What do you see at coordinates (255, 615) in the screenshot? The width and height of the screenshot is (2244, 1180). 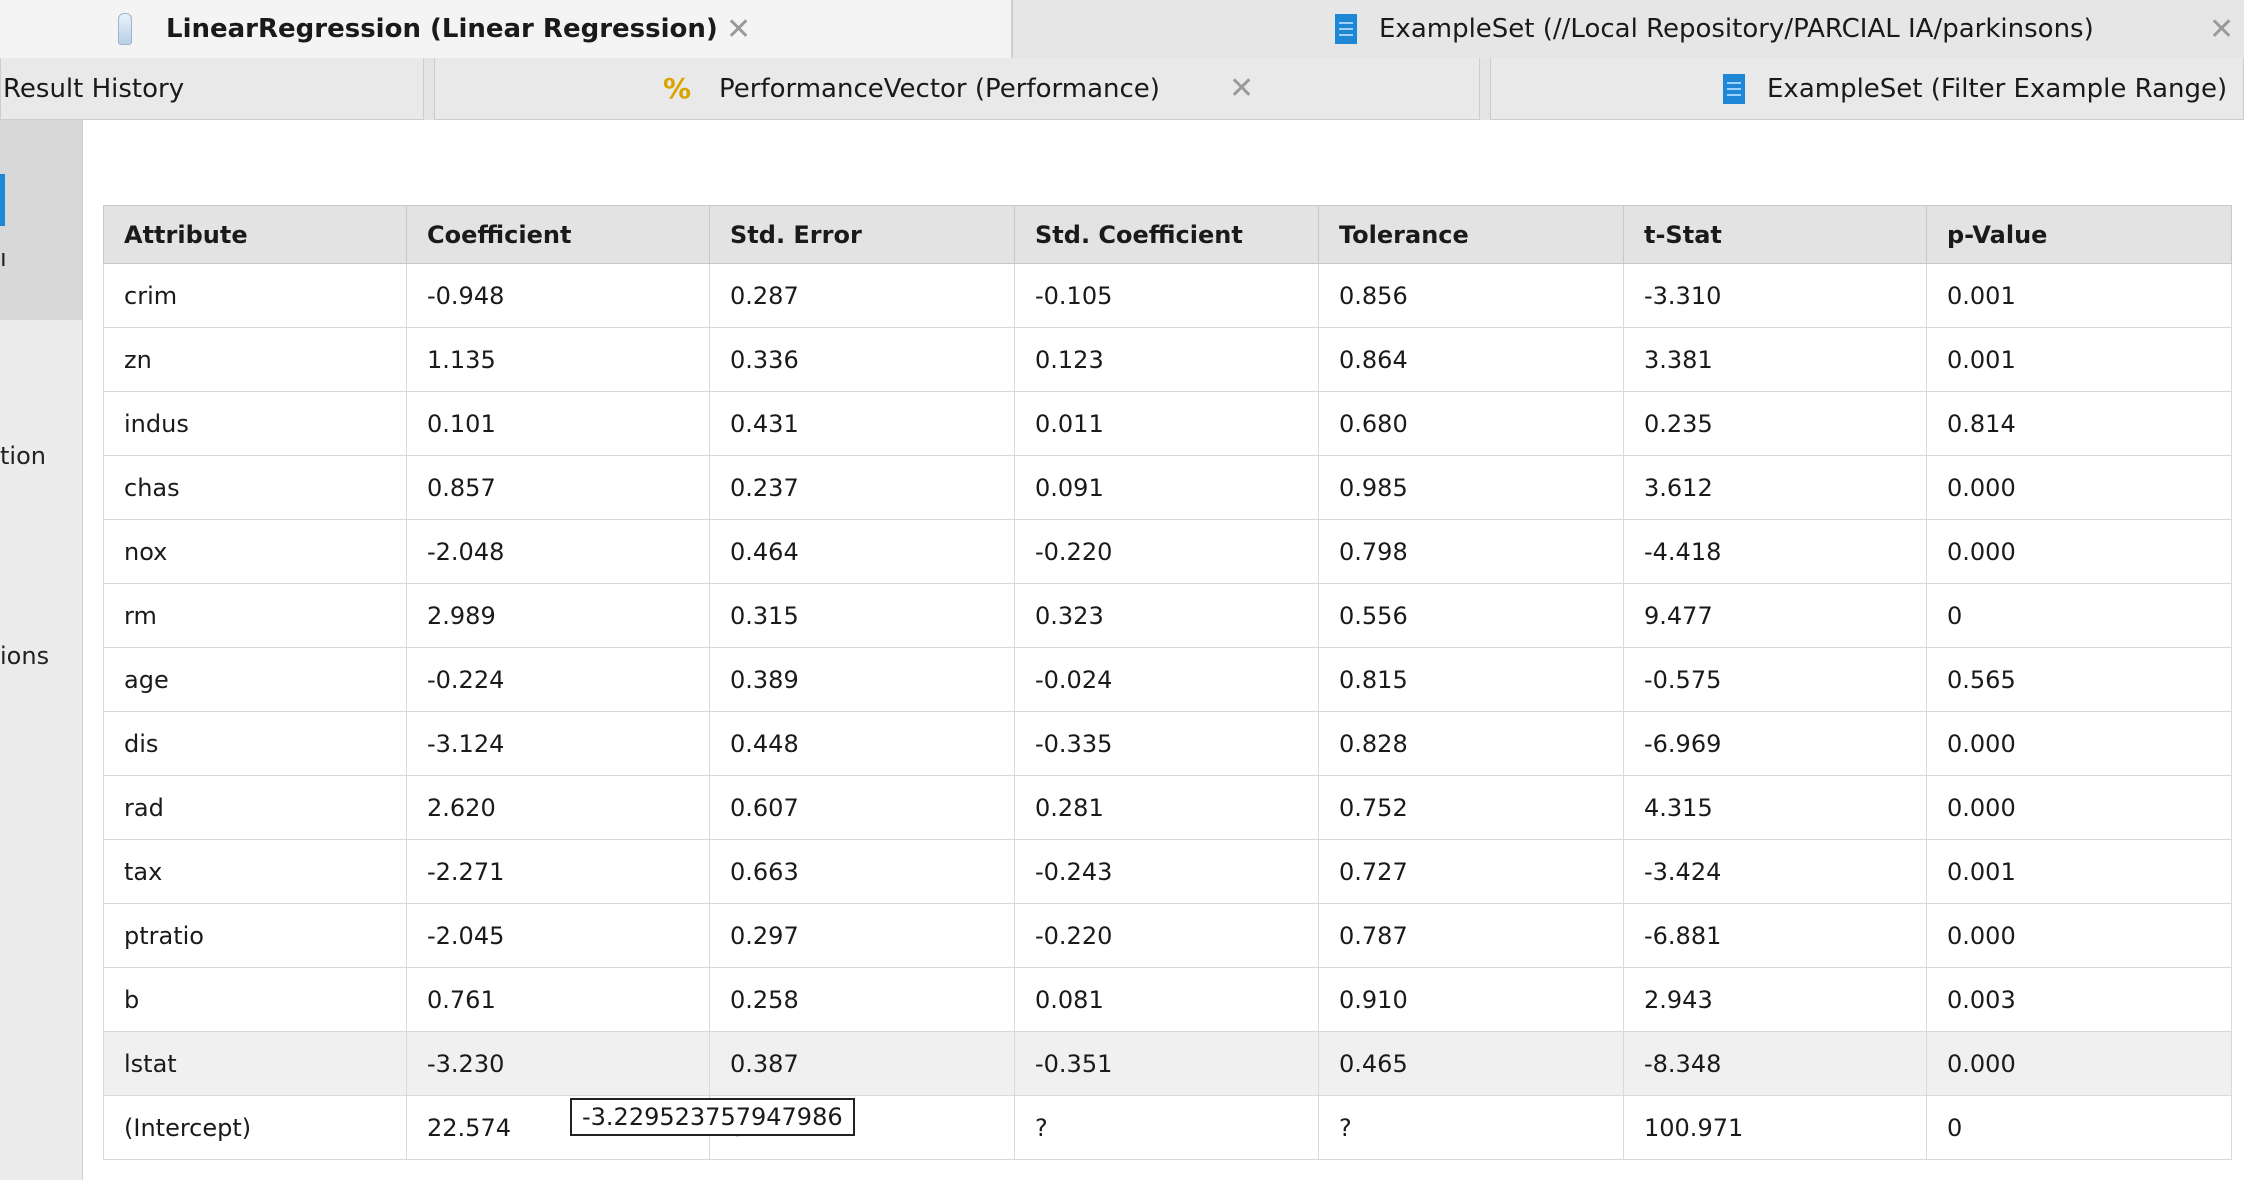 I see `attribute-cell: rm` at bounding box center [255, 615].